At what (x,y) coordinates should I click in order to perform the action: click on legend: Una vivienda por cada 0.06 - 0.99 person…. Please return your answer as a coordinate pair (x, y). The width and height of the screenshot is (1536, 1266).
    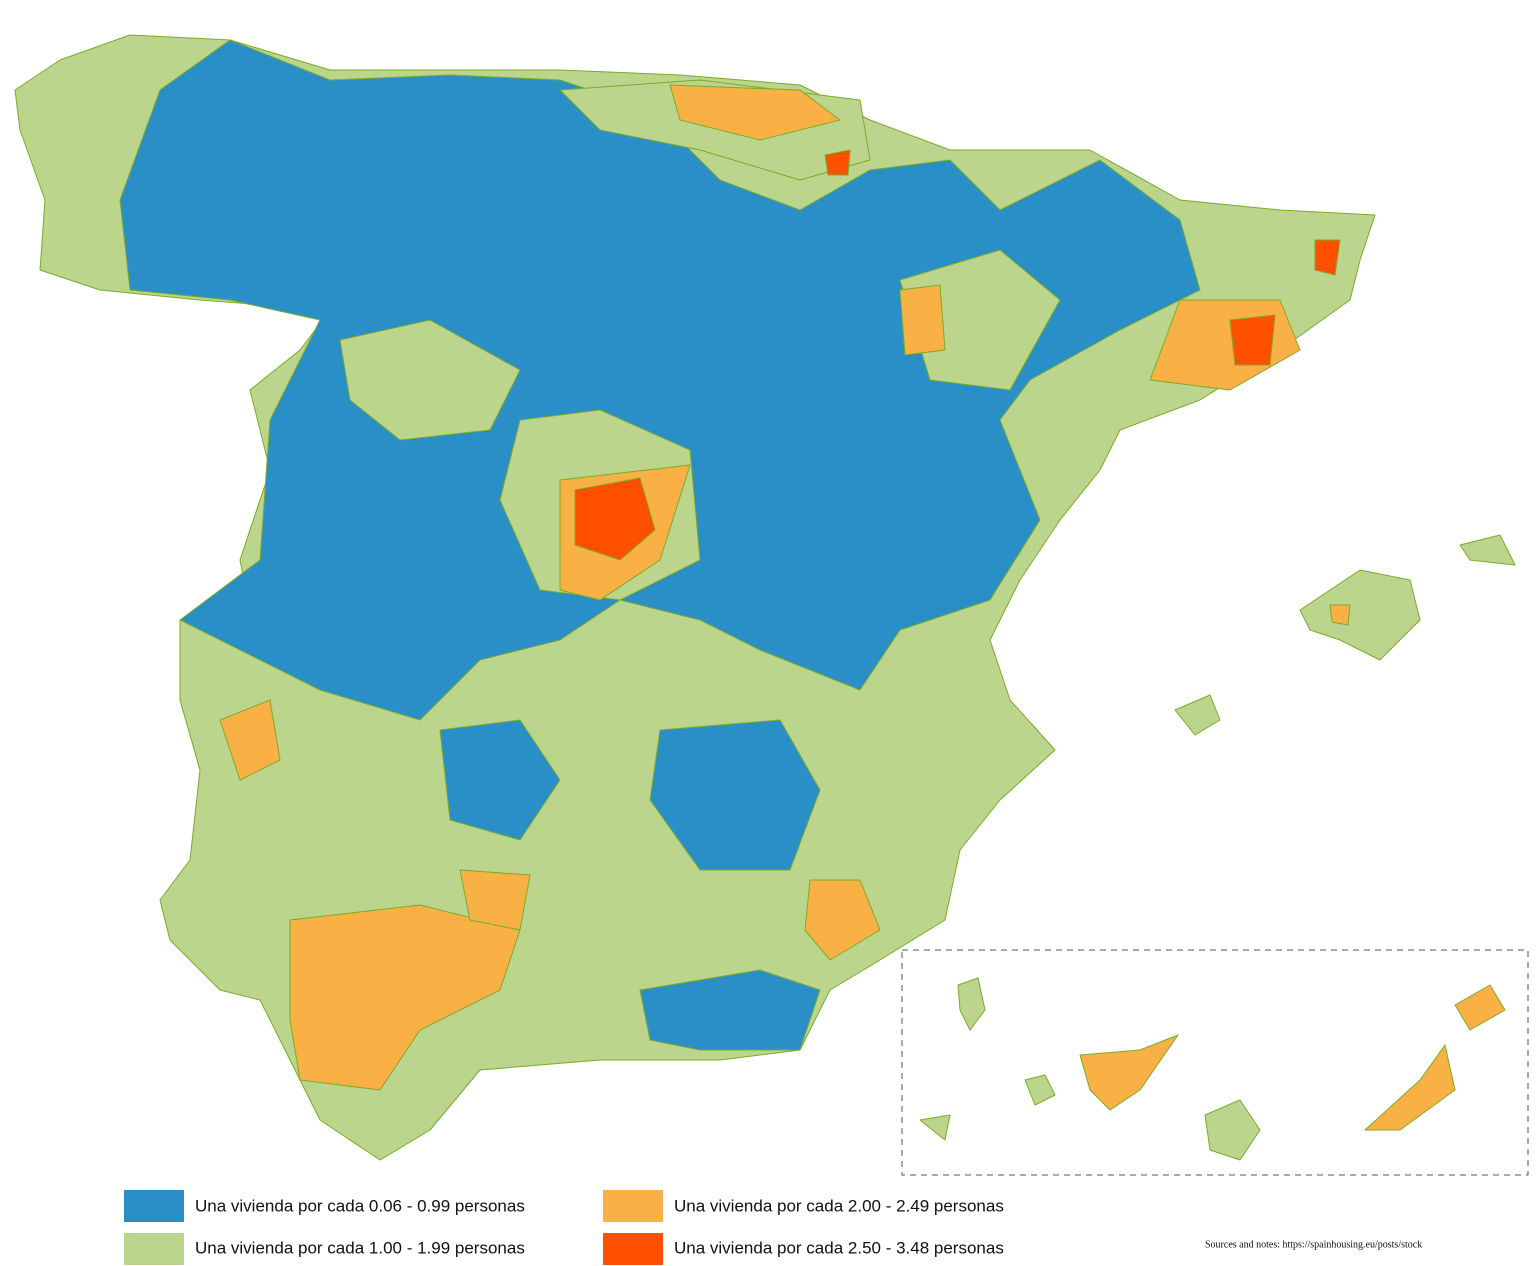
    Looking at the image, I should click on (564, 1227).